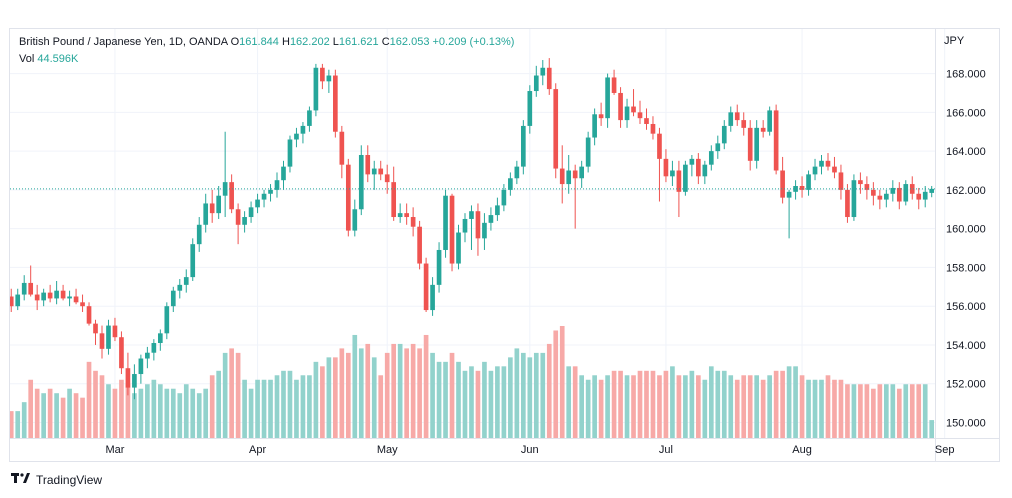  I want to click on y-tick-label: 158.000, so click(966, 268).